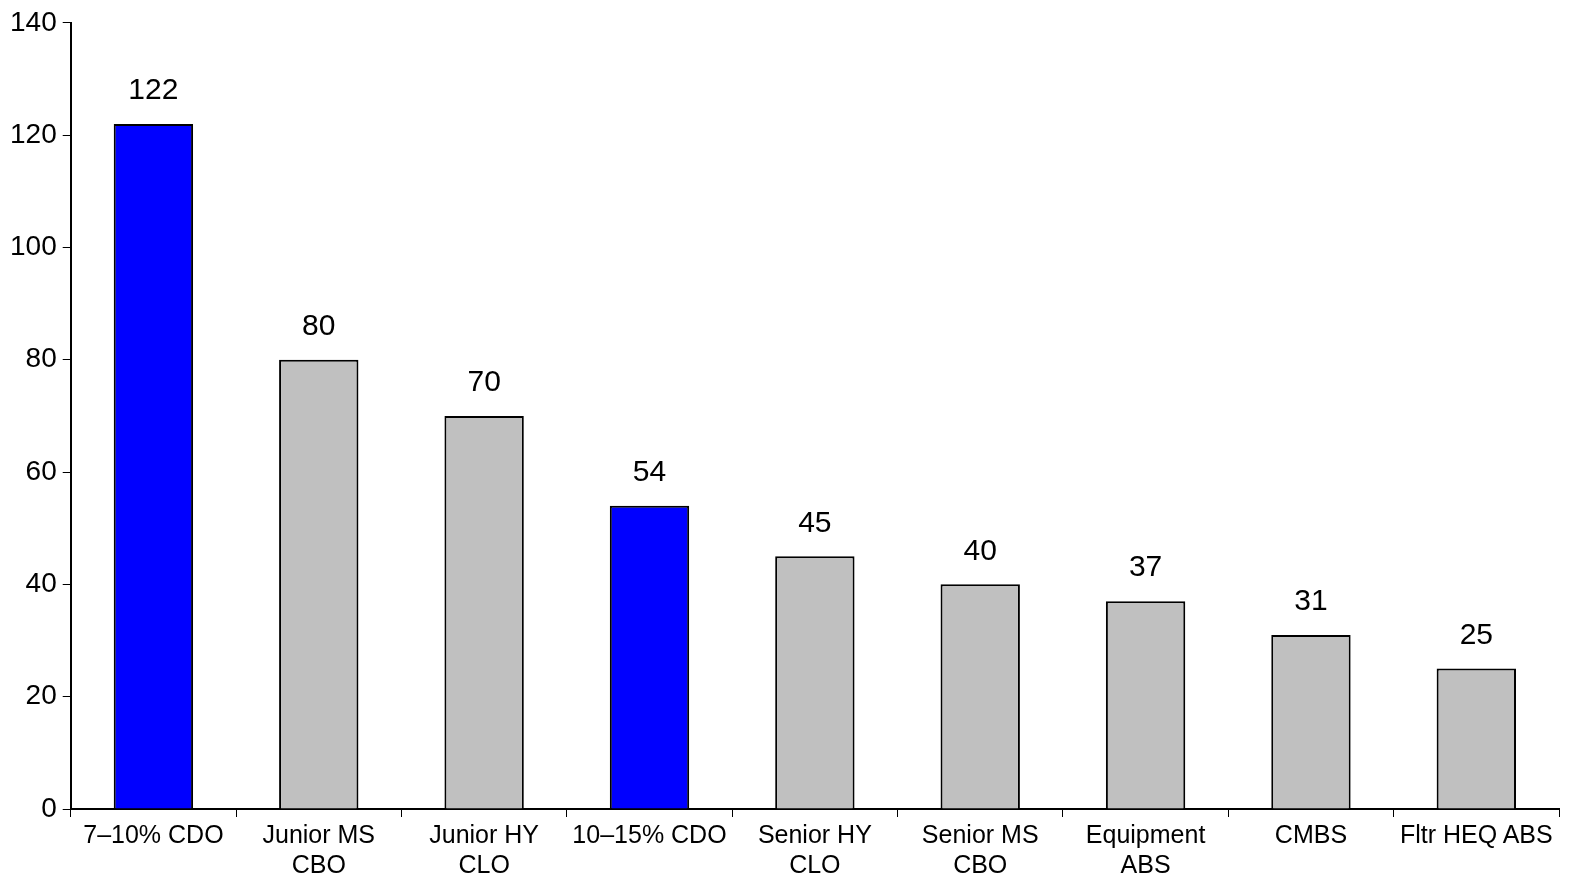  I want to click on y-tick-label: 40, so click(41, 583).